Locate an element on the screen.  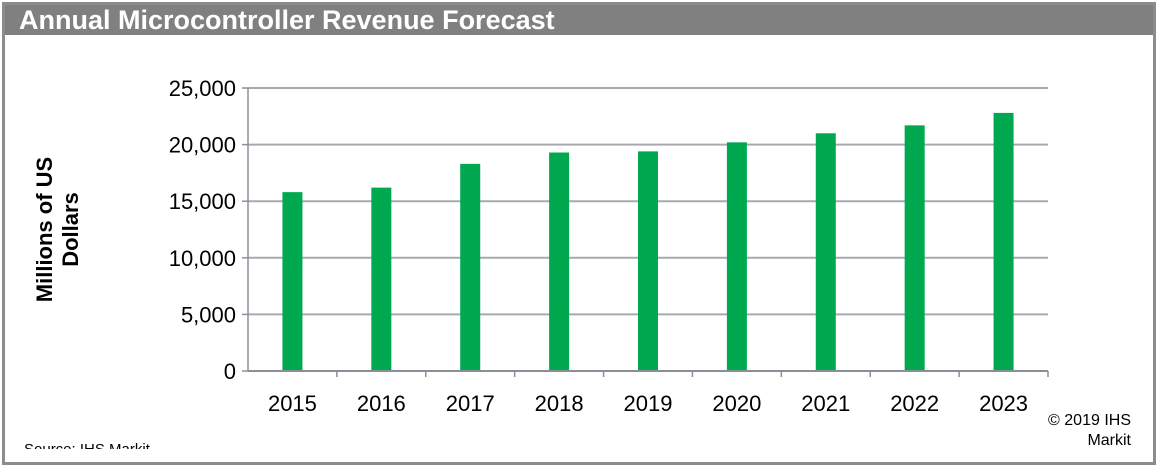
chart-title: Annual Microcontroller Revenue Forecast is located at coordinates (287, 20).